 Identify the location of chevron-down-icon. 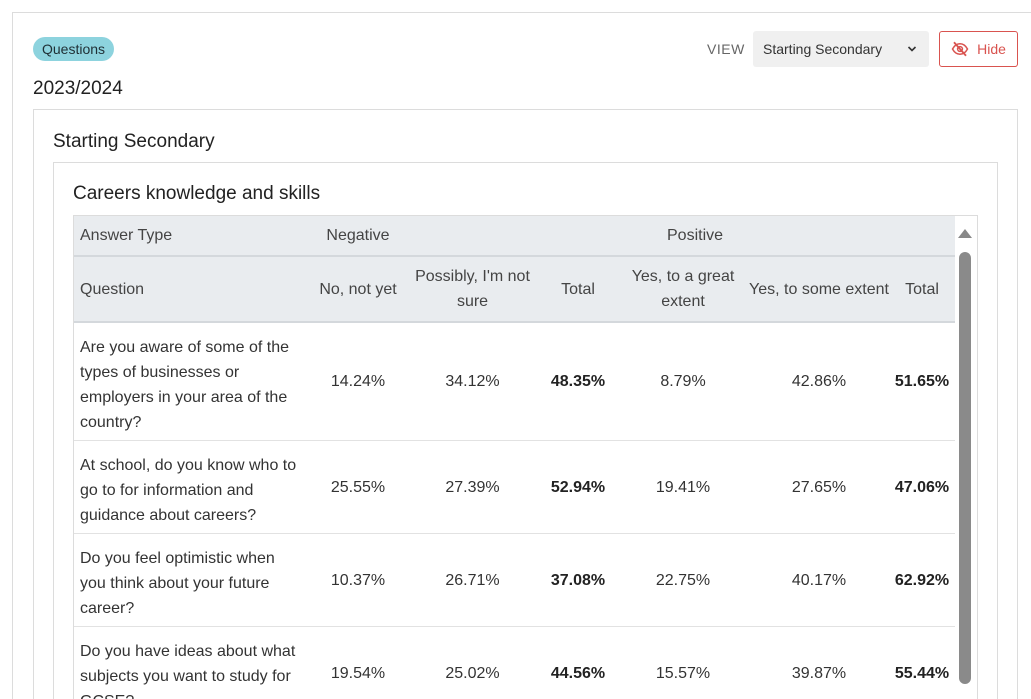
(912, 49).